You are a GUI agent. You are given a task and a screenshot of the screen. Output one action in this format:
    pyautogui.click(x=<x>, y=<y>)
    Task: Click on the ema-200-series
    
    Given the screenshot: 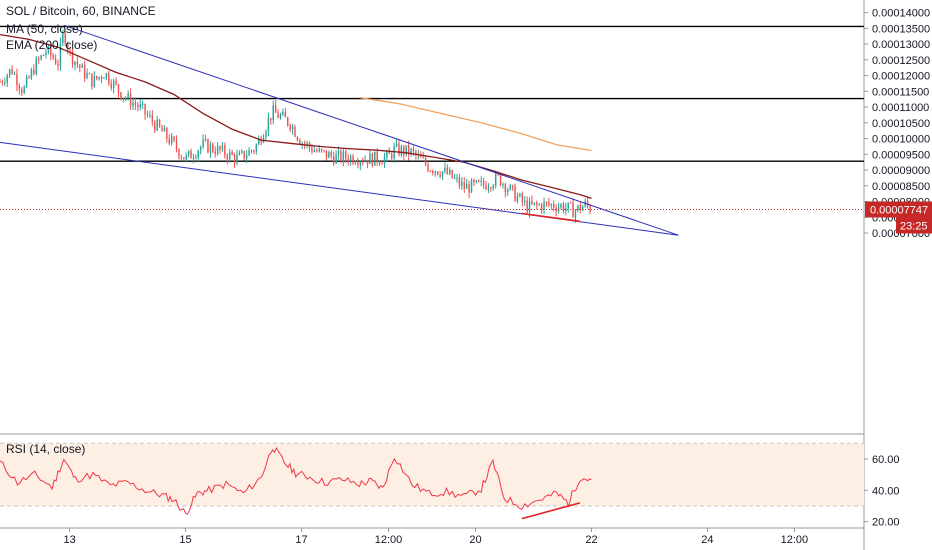 What is the action you would take?
    pyautogui.click(x=475, y=124)
    